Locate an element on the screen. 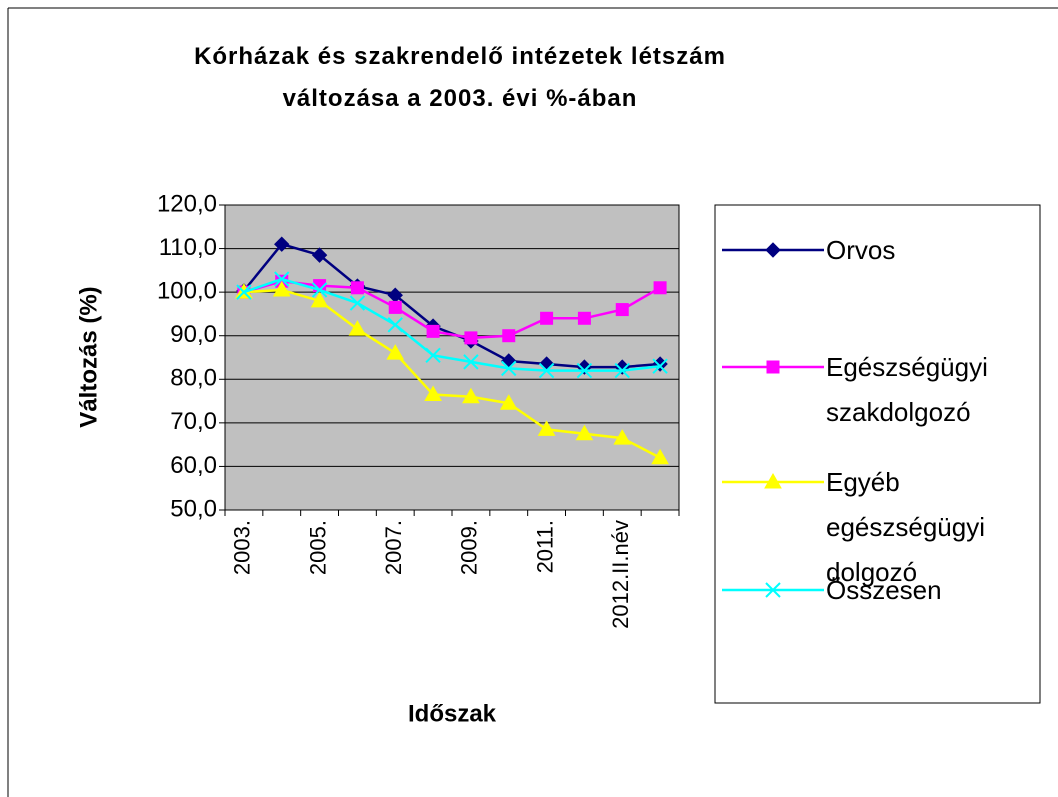  x-tick-label: 2007. is located at coordinates (393, 547).